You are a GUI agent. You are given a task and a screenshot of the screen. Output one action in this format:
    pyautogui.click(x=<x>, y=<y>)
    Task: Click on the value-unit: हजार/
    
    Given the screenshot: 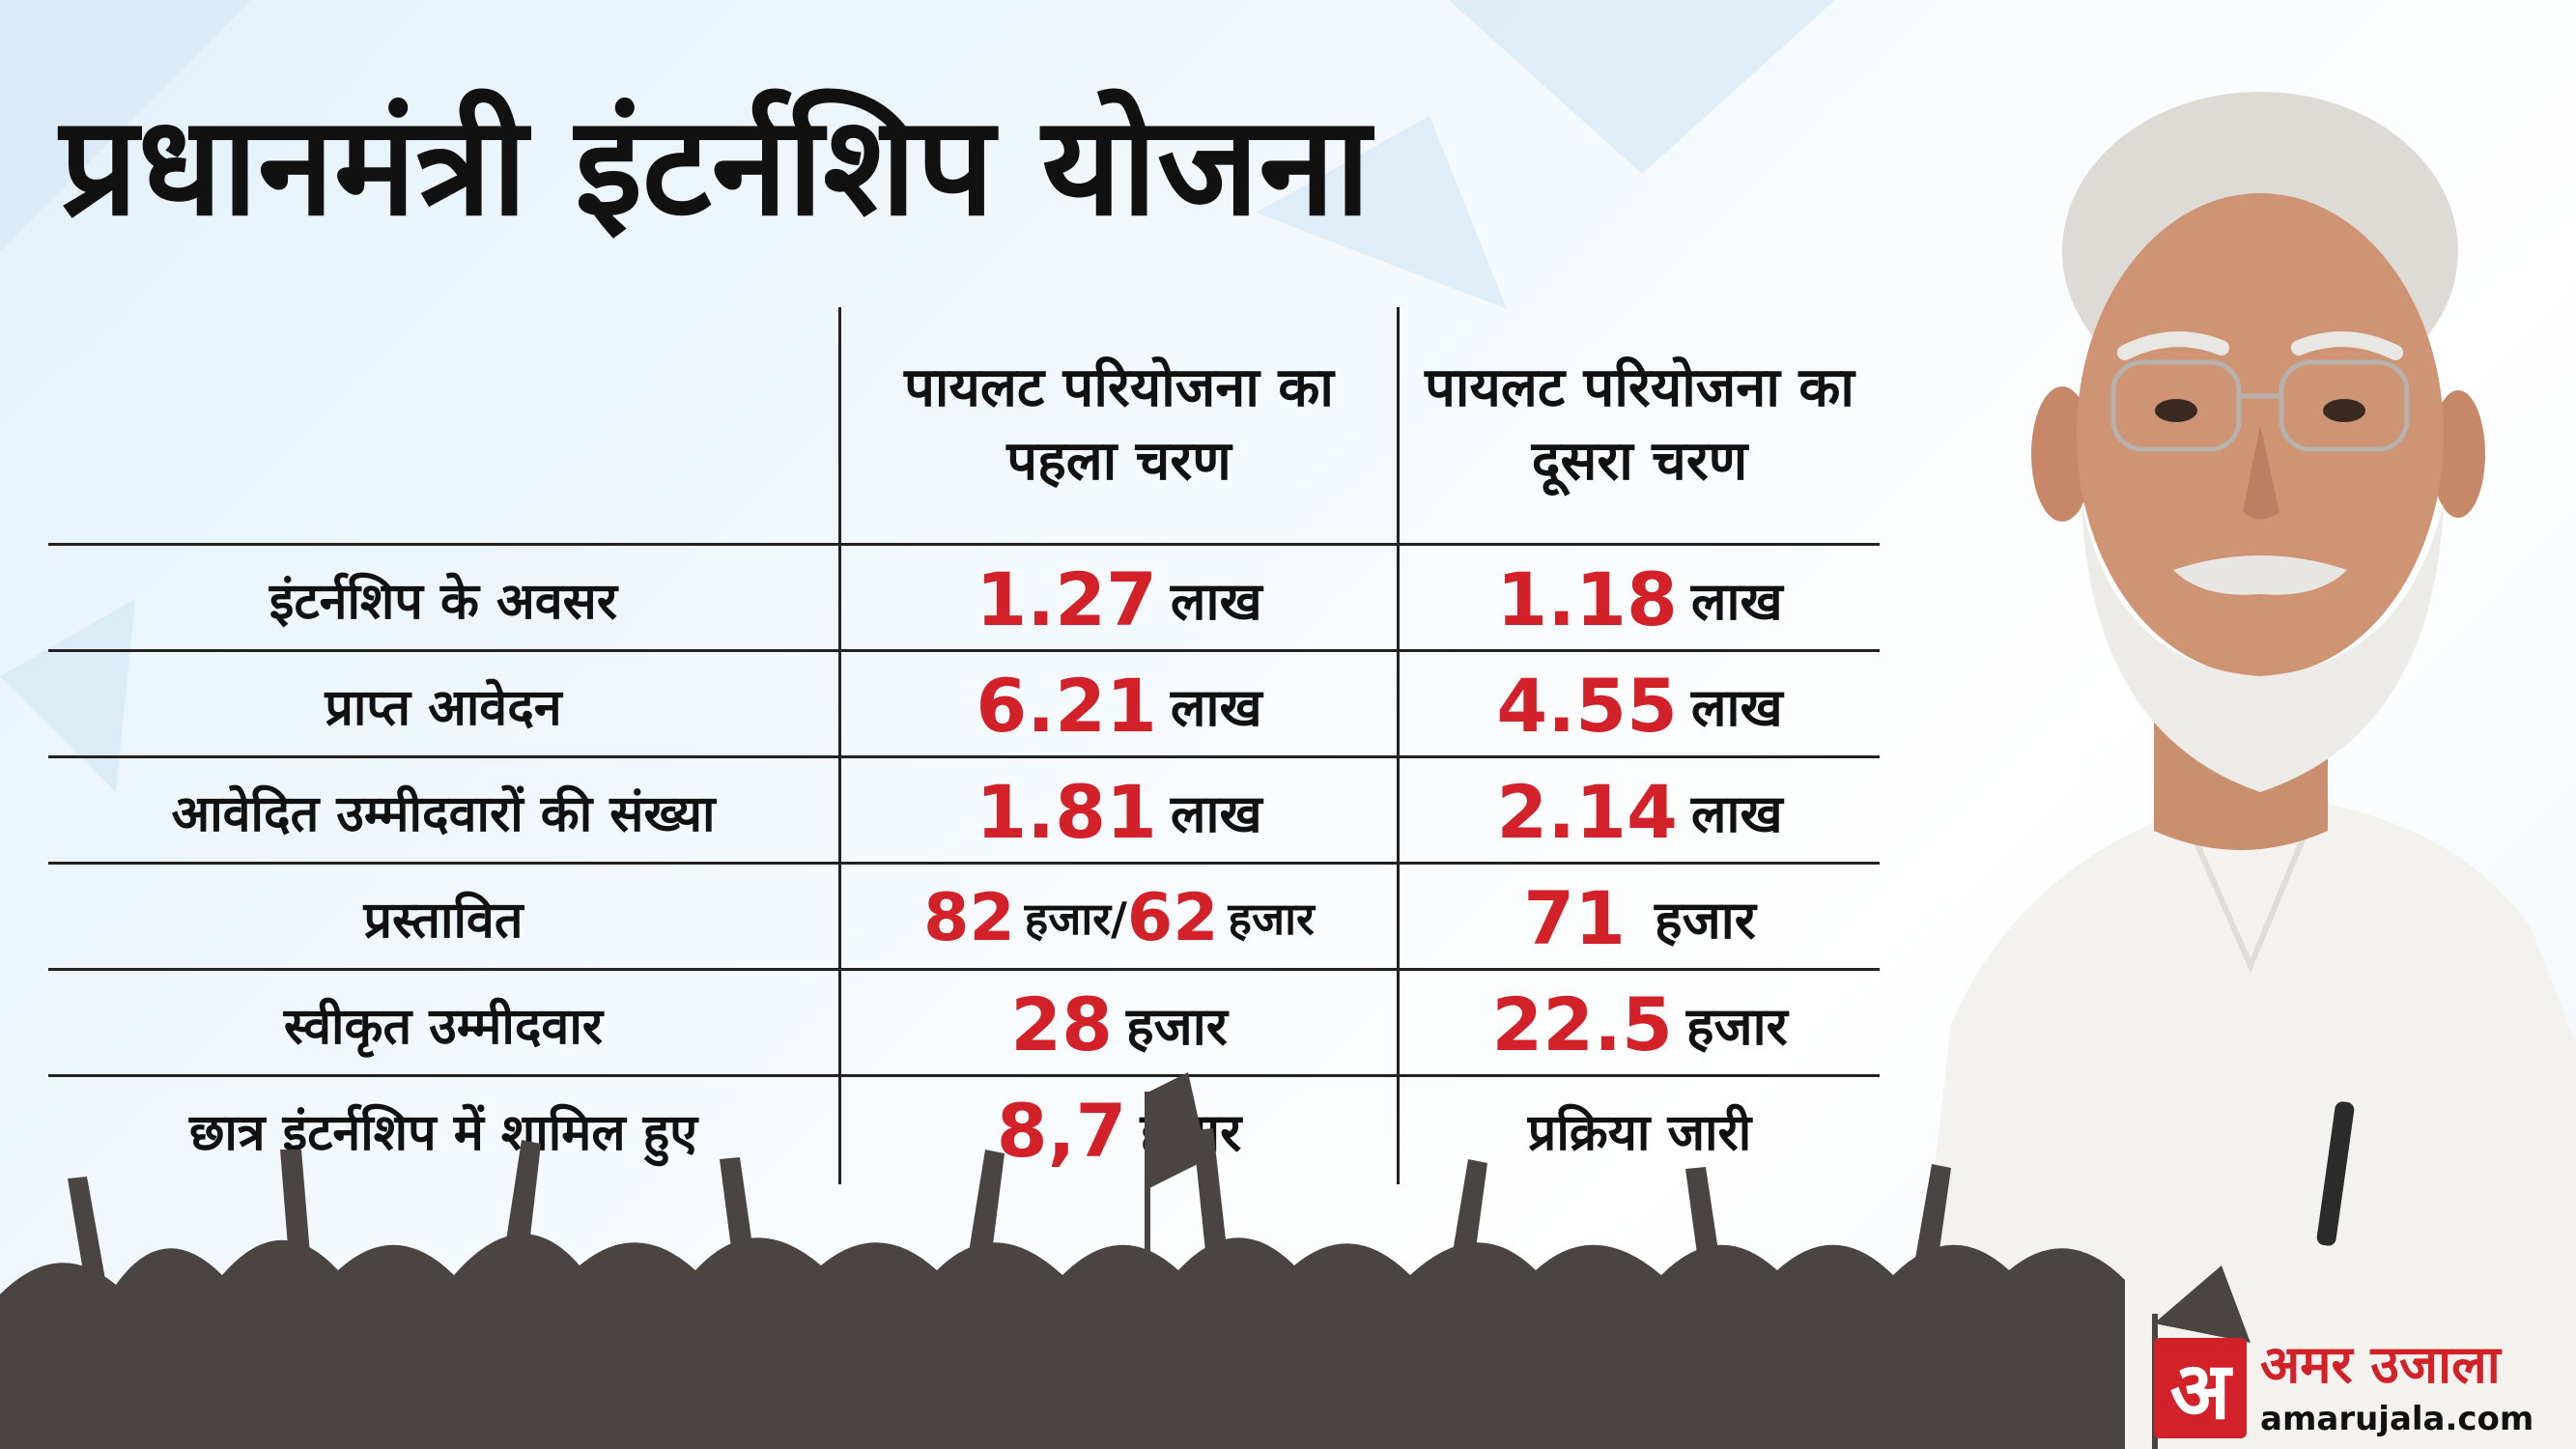 What is the action you would take?
    pyautogui.click(x=1075, y=919)
    